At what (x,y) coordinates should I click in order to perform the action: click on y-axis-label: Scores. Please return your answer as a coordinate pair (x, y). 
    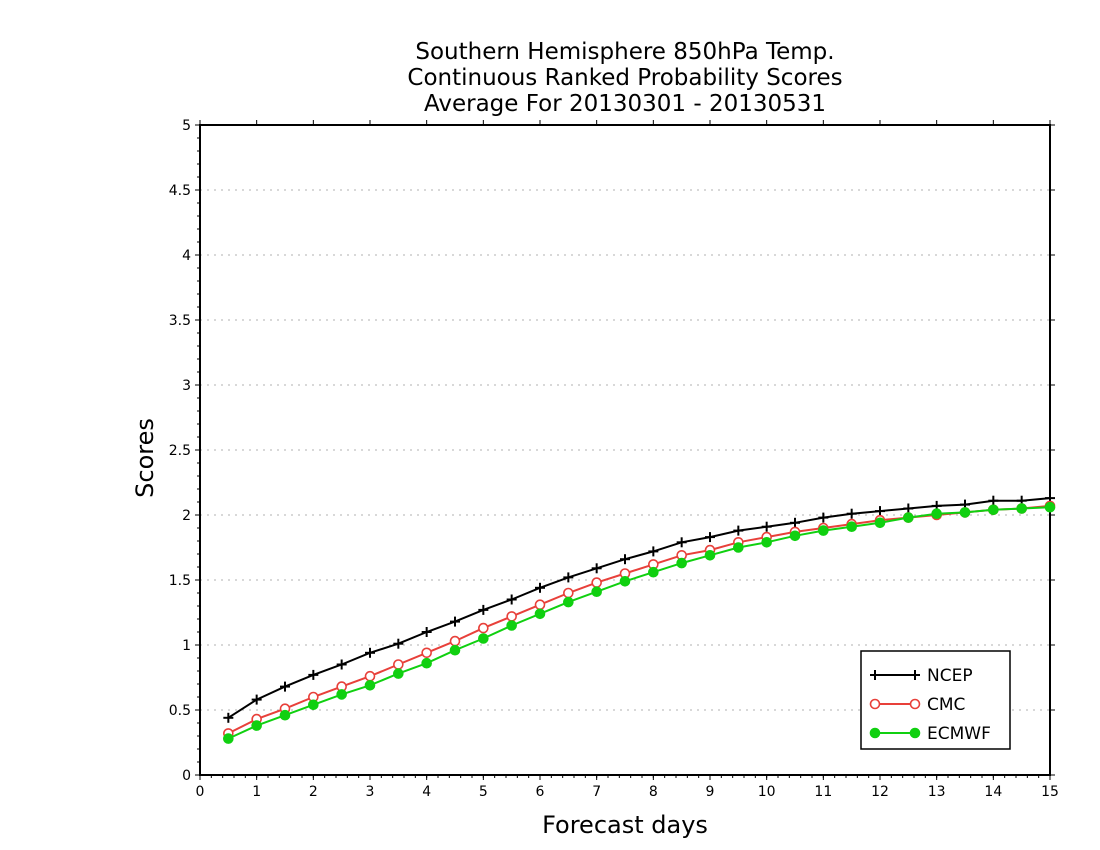
    Looking at the image, I should click on (145, 458).